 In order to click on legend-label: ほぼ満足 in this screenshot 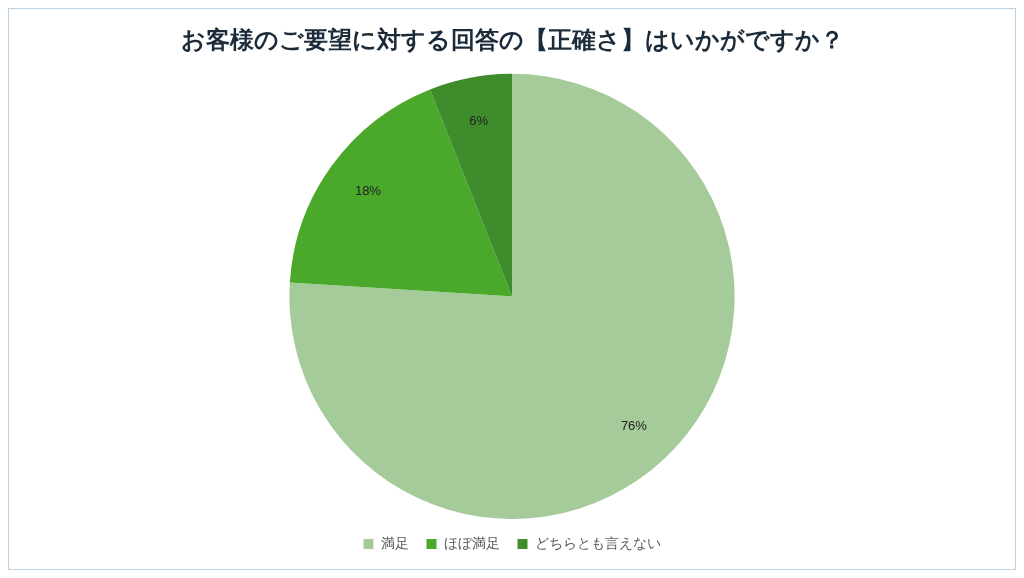, I will do `click(471, 542)`.